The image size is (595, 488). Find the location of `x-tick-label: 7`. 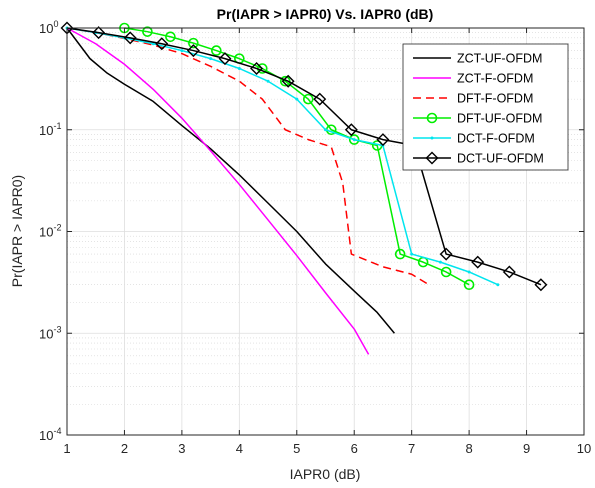

x-tick-label: 7 is located at coordinates (411, 448).